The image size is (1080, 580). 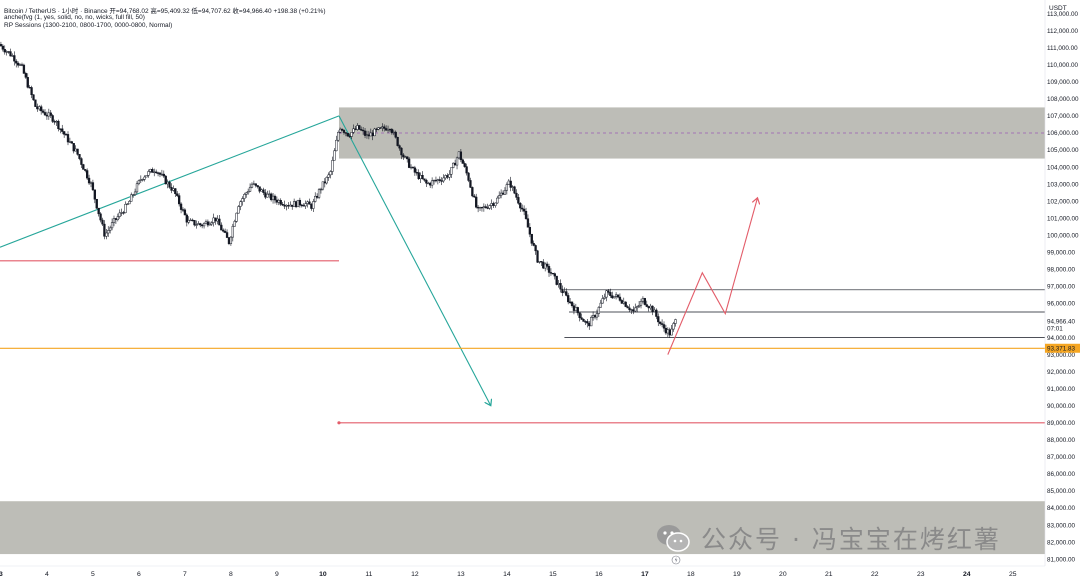 I want to click on x-tick-label: 13, so click(x=461, y=574).